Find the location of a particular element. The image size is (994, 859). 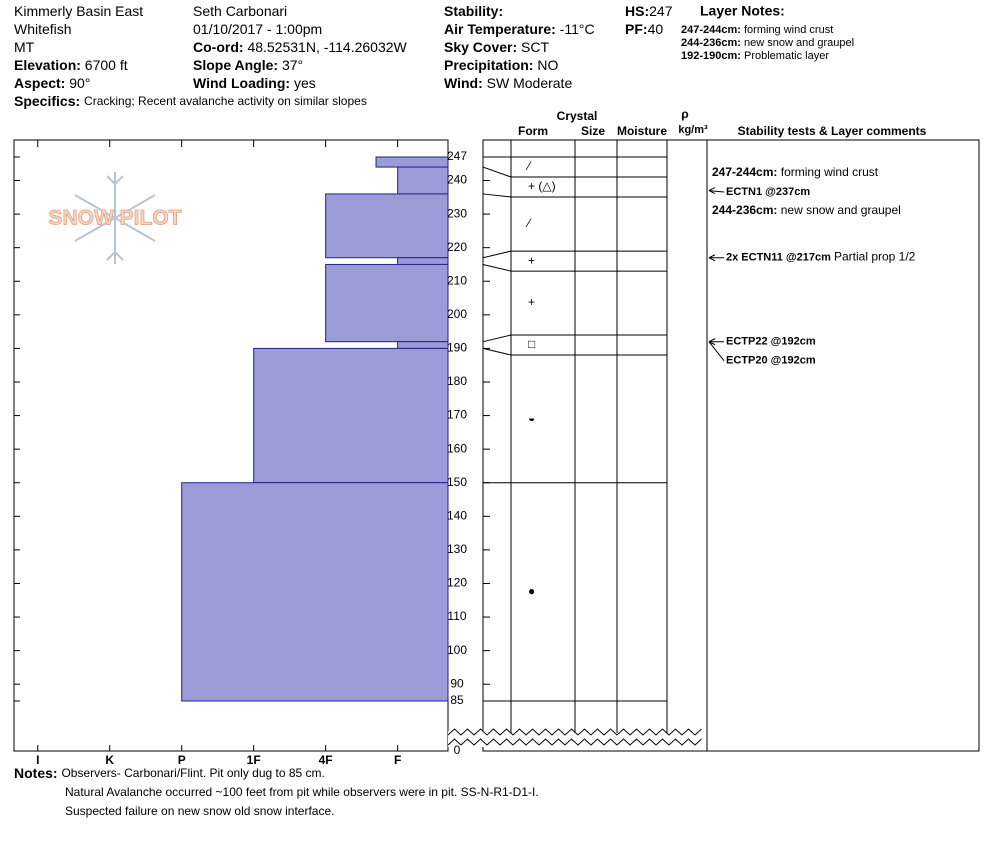

comment-range: 244-236cm: is located at coordinates (744, 210).